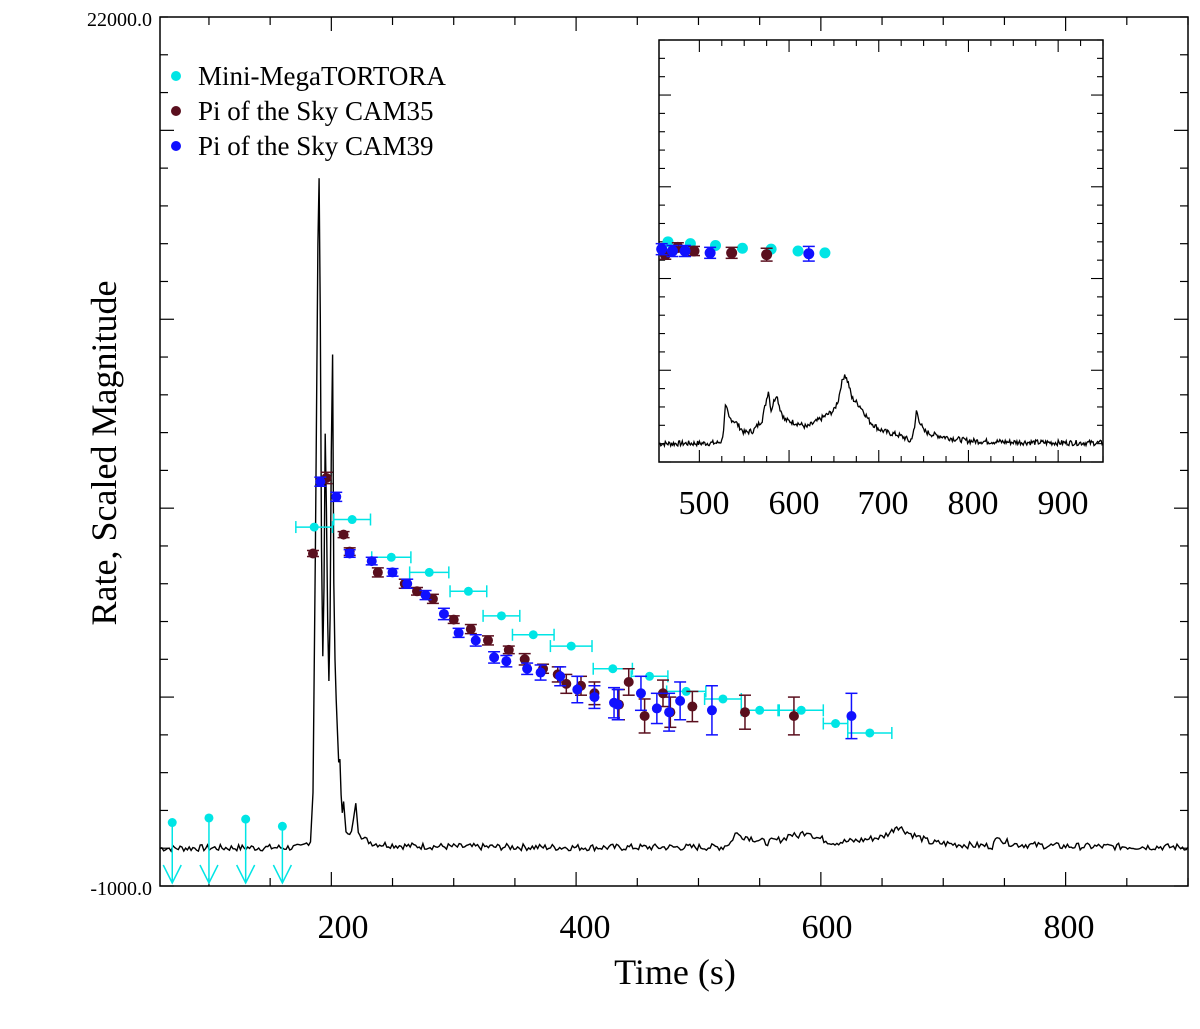 The image size is (1200, 1029). What do you see at coordinates (176, 111) in the screenshot?
I see `legend-marker-cam35` at bounding box center [176, 111].